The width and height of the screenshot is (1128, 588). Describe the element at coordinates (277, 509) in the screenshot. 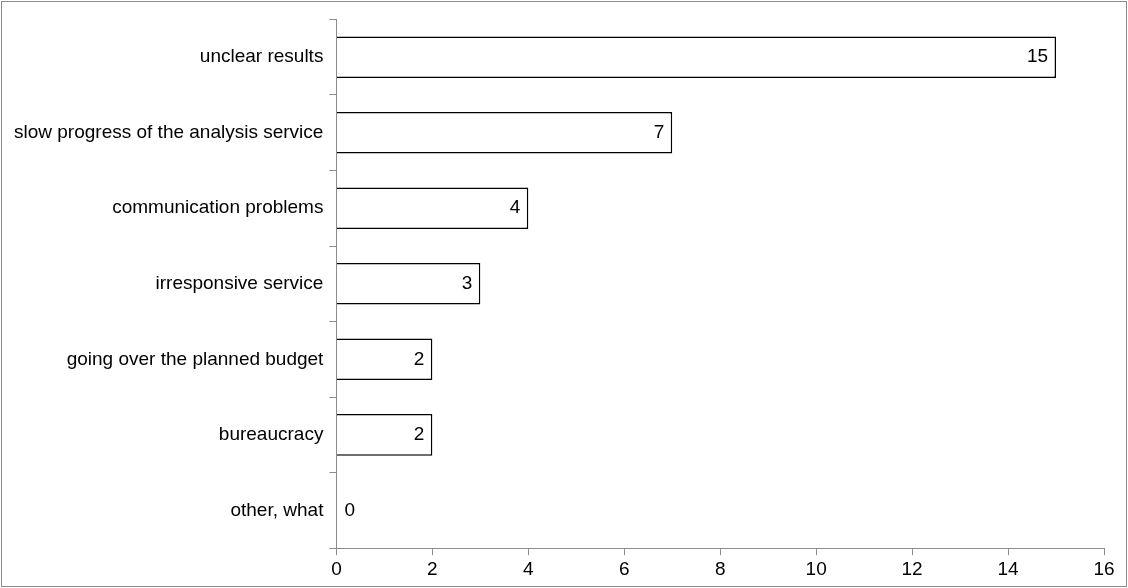

I see `y-tick-label: other, what` at that location.